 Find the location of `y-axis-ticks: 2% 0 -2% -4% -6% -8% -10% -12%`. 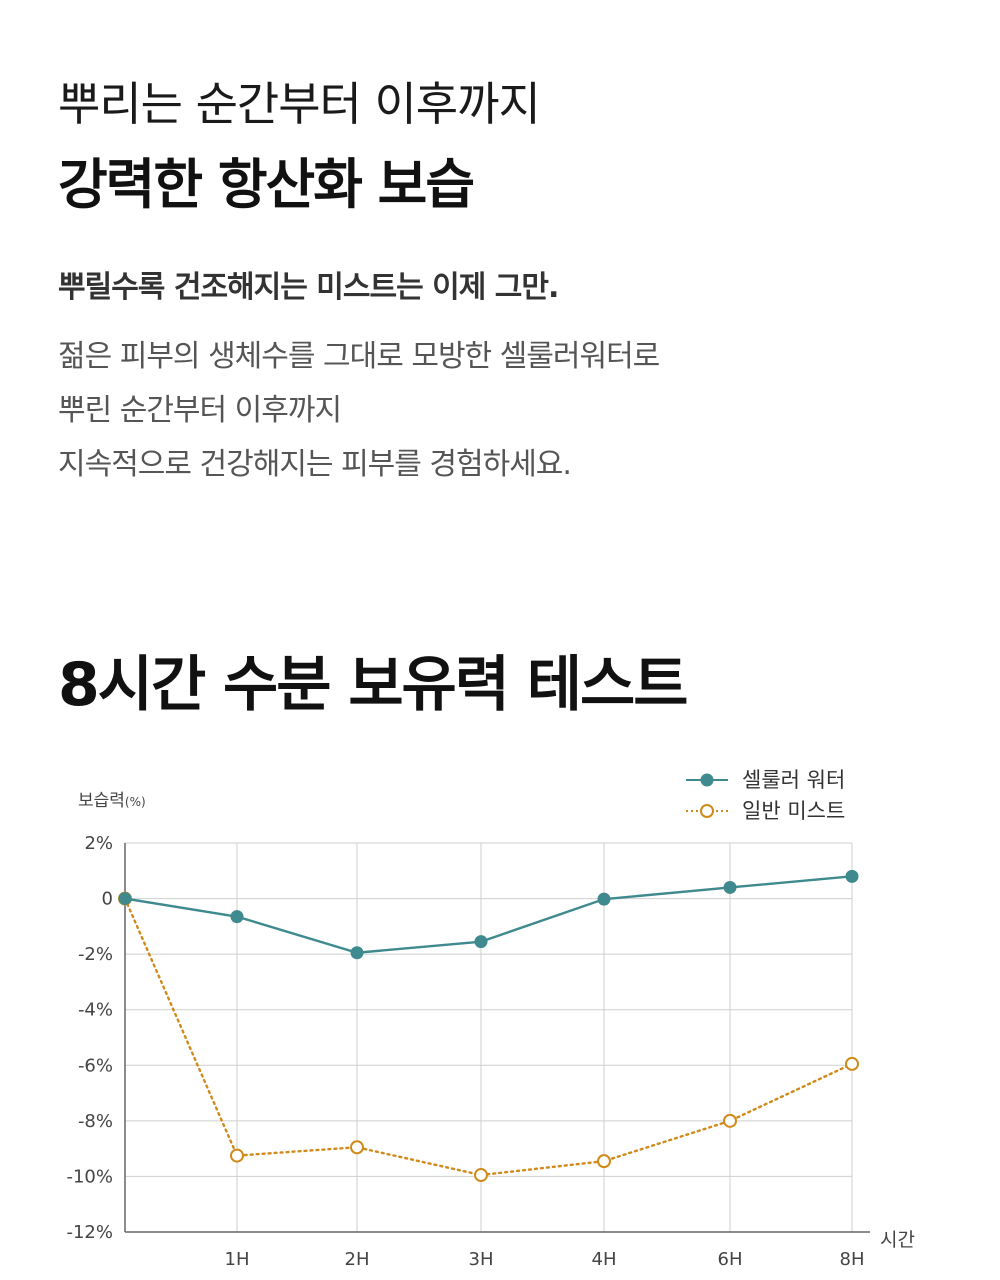

y-axis-ticks: 2% 0 -2% -4% -6% -8% -10% -12% is located at coordinates (89, 1038).